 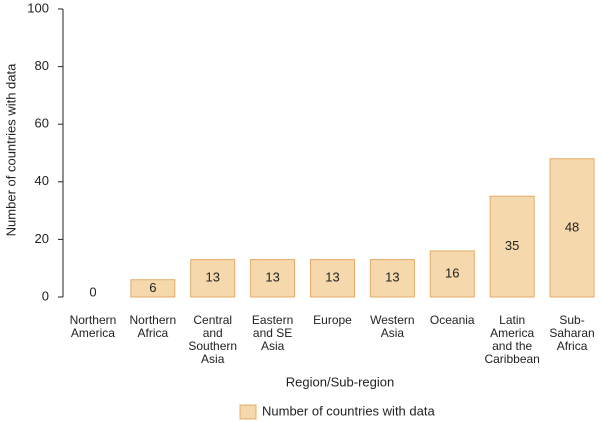 I want to click on y-axis-title: Number of countries with data, so click(x=10, y=149).